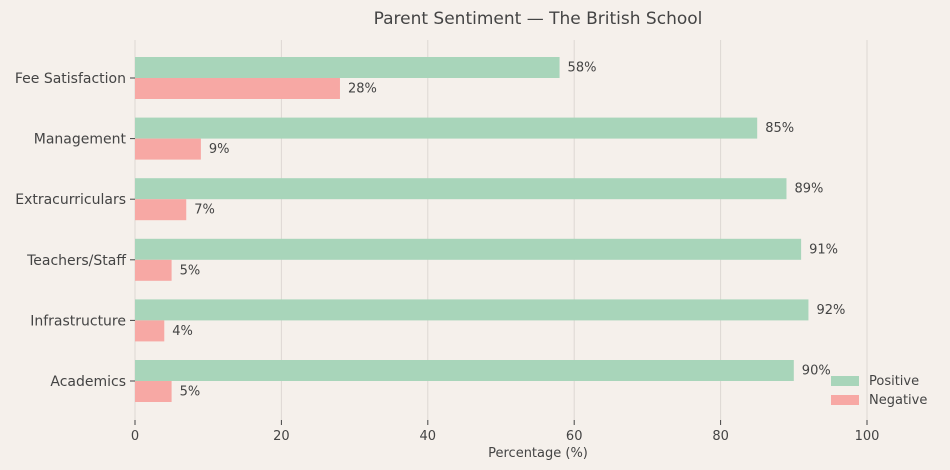 Image resolution: width=950 pixels, height=470 pixels. I want to click on x-tick-label: 60, so click(574, 436).